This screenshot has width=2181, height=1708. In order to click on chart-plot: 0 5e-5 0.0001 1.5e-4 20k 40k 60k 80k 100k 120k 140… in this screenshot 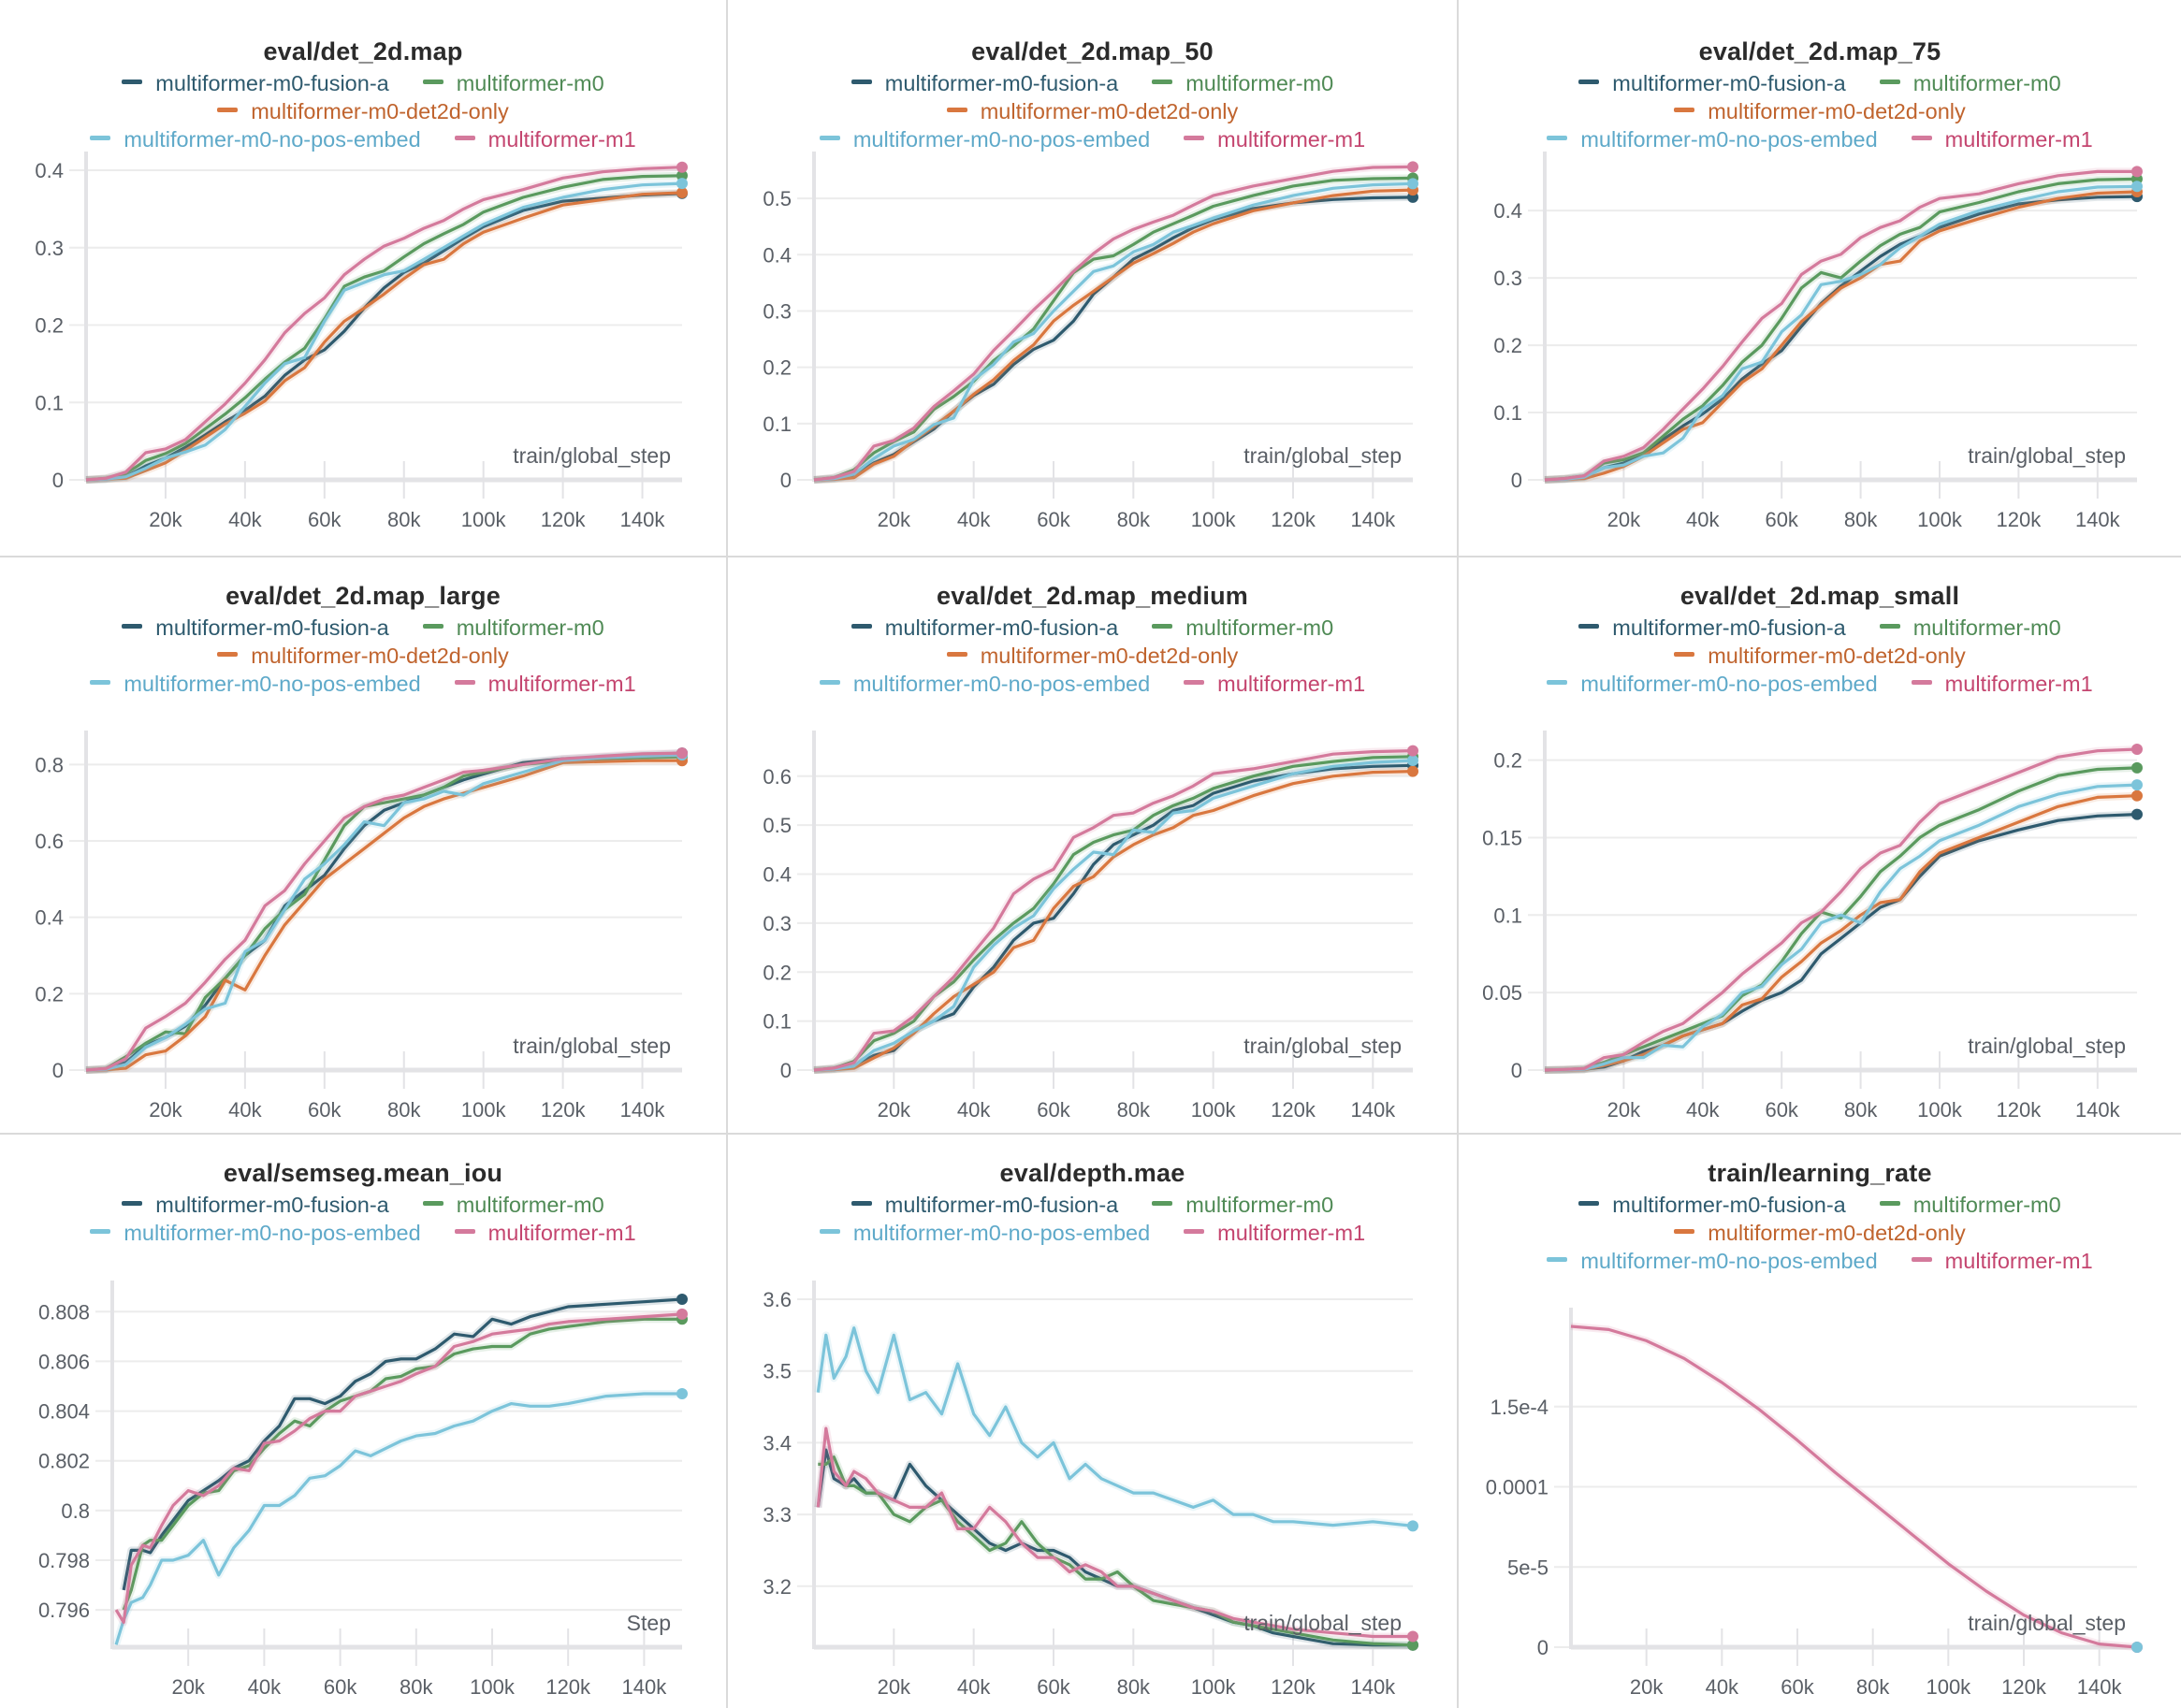, I will do `click(1820, 1421)`.